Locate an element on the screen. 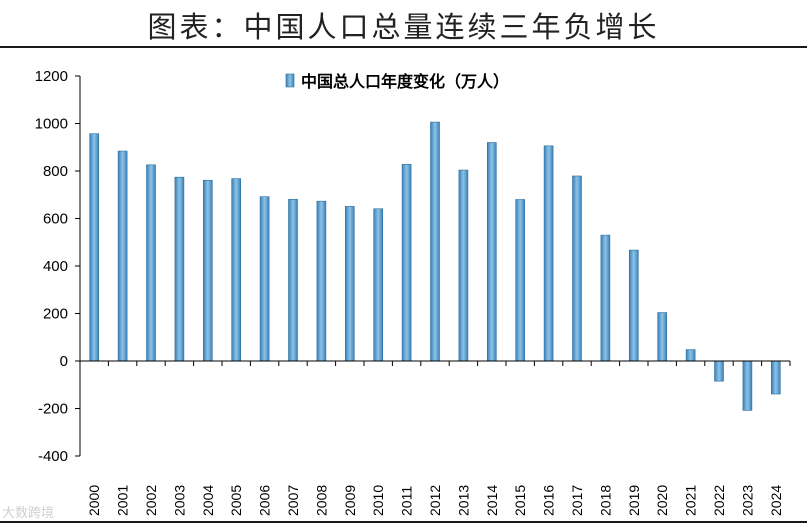 This screenshot has height=526, width=807. x-tick-label: 2005 is located at coordinates (236, 500).